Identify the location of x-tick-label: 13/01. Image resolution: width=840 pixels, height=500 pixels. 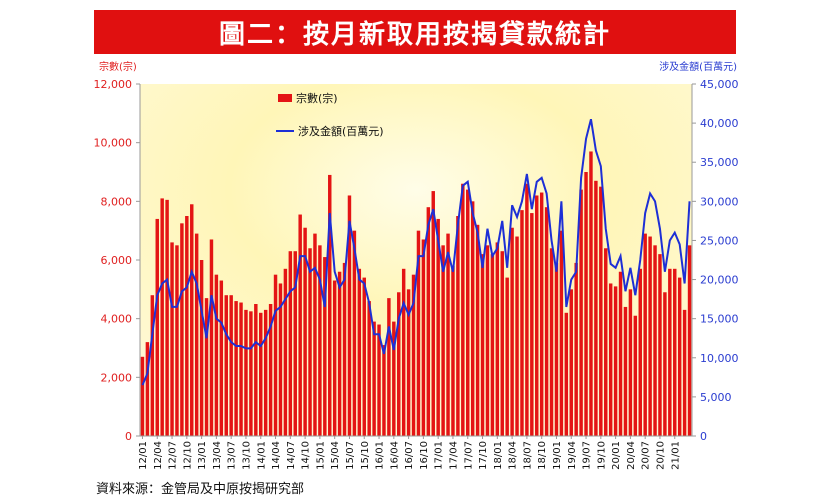
(202, 455).